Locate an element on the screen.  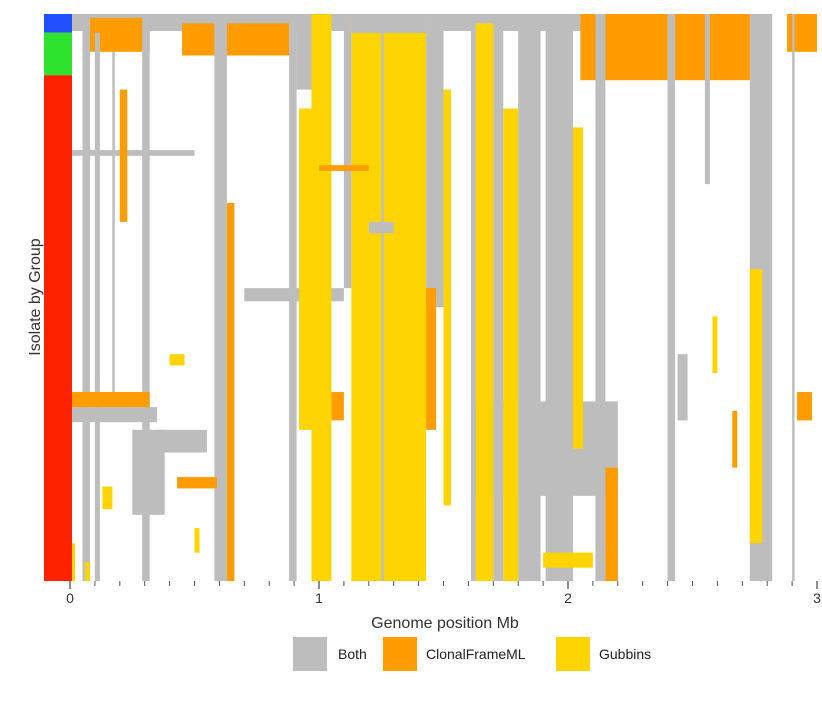
isolate-group-color-bar is located at coordinates (58, 297).